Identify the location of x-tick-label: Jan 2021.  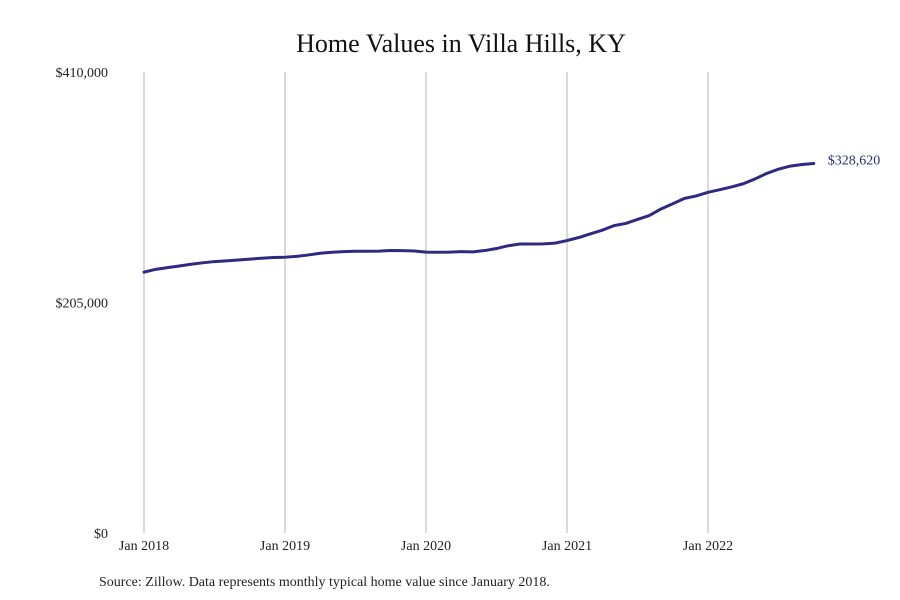
(567, 546).